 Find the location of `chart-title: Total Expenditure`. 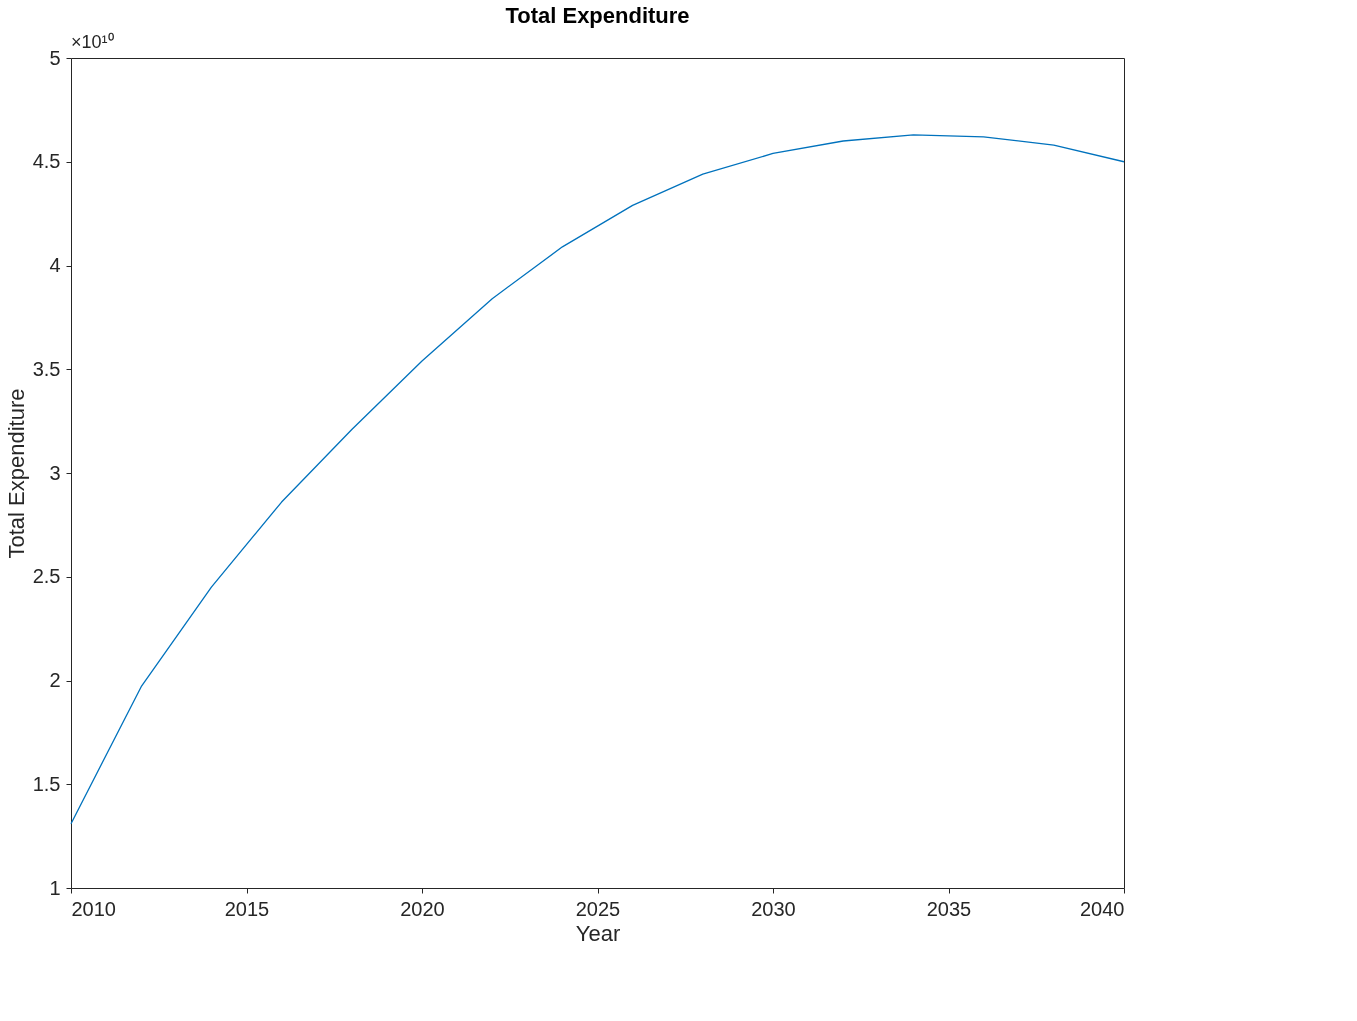

chart-title: Total Expenditure is located at coordinates (597, 15).